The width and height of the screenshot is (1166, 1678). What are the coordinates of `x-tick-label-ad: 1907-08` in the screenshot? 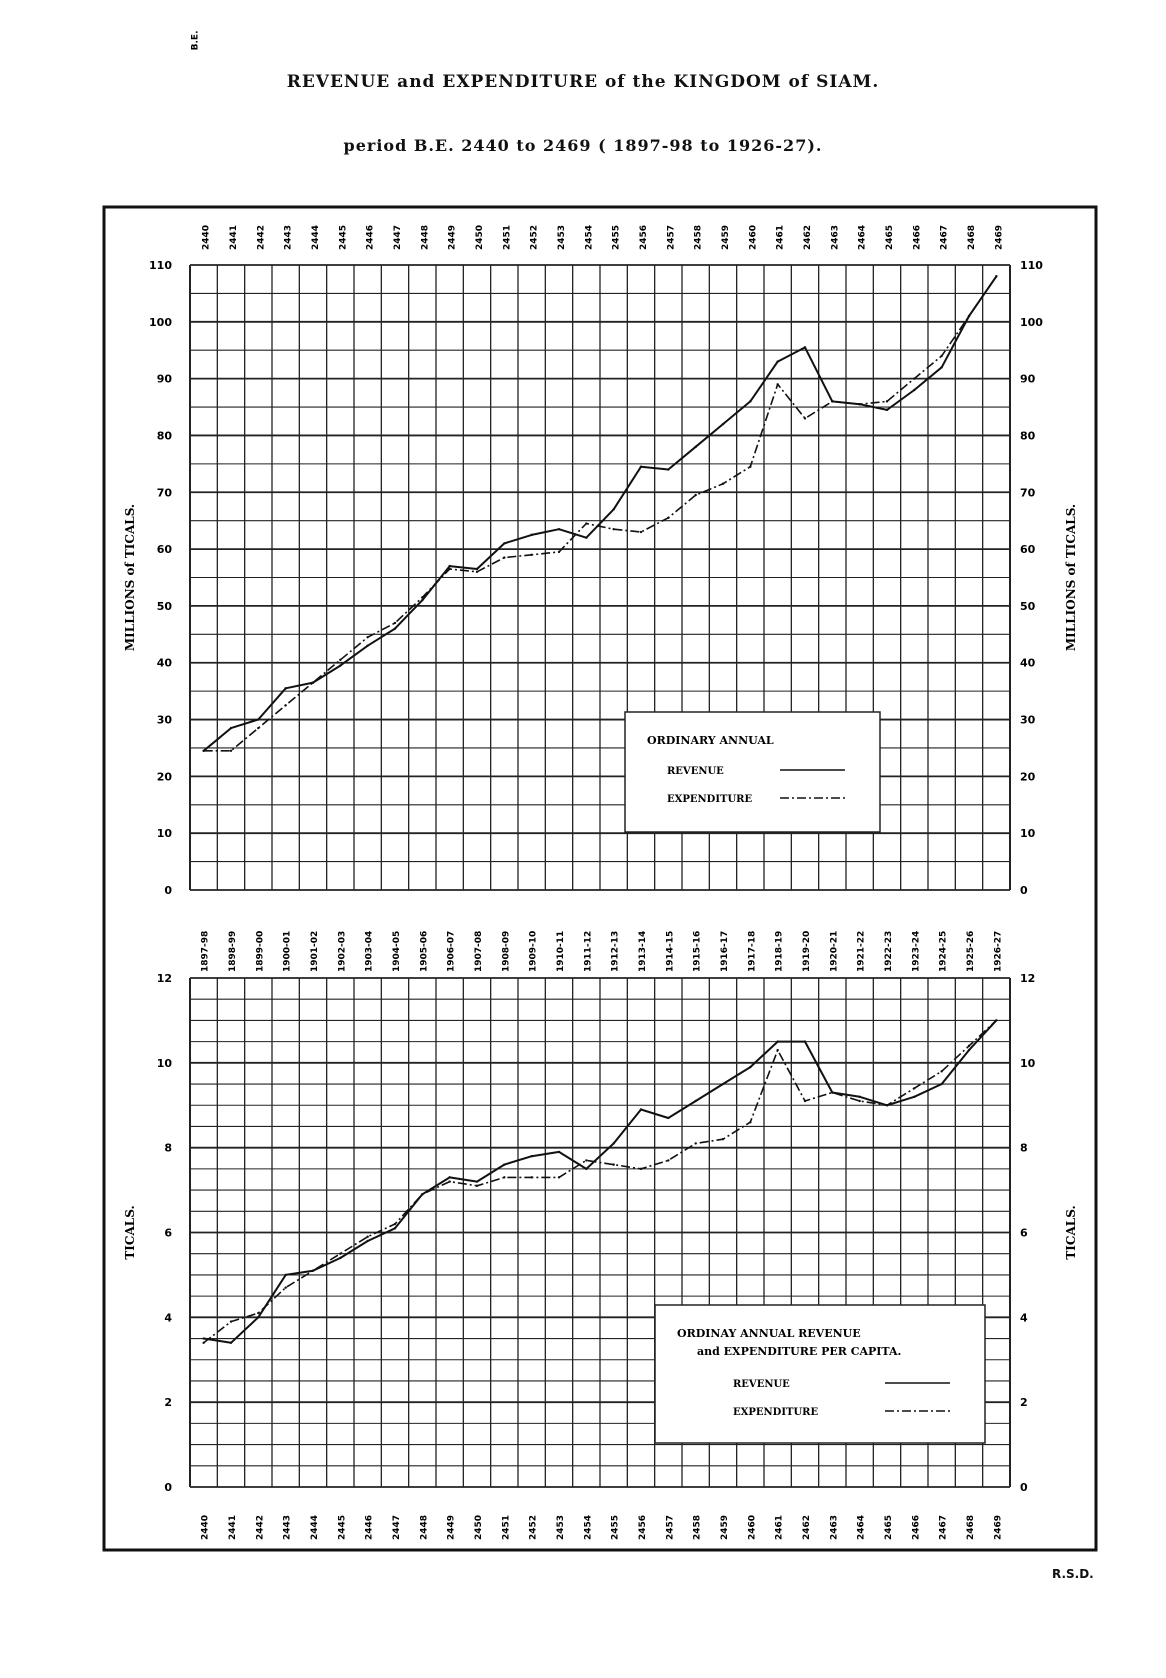 It's located at (479, 951).